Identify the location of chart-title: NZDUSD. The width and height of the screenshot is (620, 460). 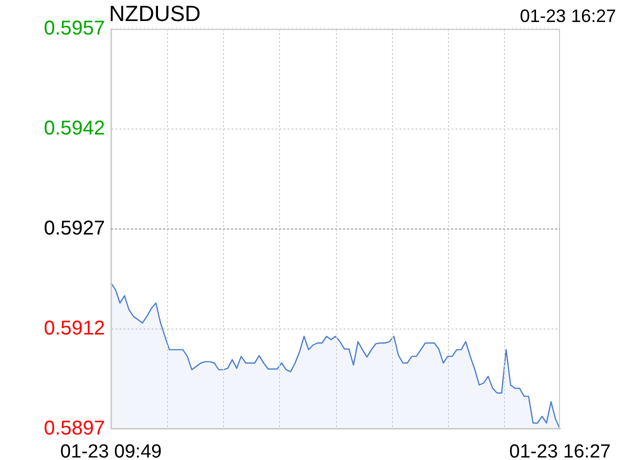
(155, 13).